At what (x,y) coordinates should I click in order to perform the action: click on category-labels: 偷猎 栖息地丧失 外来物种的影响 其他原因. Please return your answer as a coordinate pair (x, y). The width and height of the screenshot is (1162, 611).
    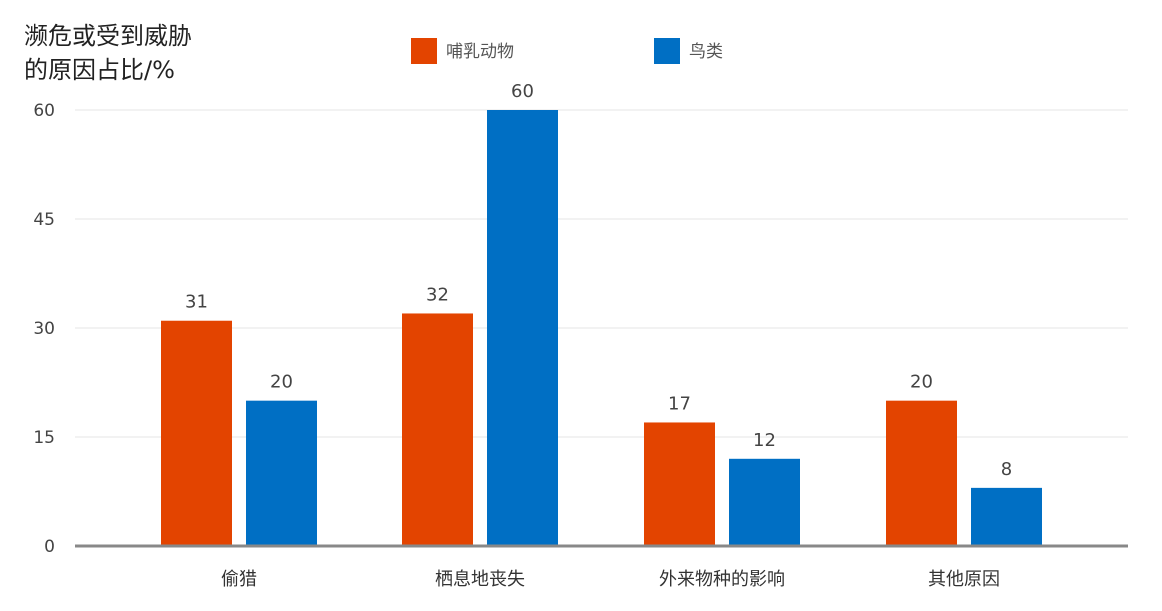
    Looking at the image, I should click on (610, 579).